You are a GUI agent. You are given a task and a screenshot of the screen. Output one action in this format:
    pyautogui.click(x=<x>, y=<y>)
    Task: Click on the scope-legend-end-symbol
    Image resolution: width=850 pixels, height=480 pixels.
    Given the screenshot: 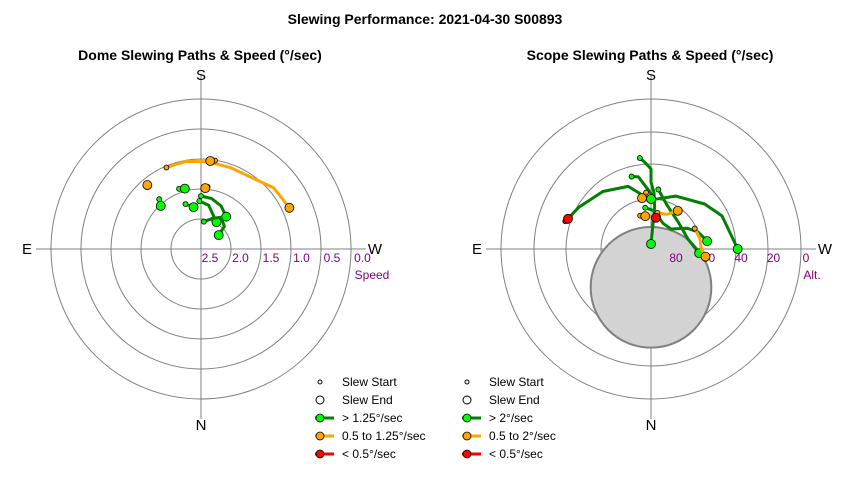 What is the action you would take?
    pyautogui.click(x=467, y=400)
    